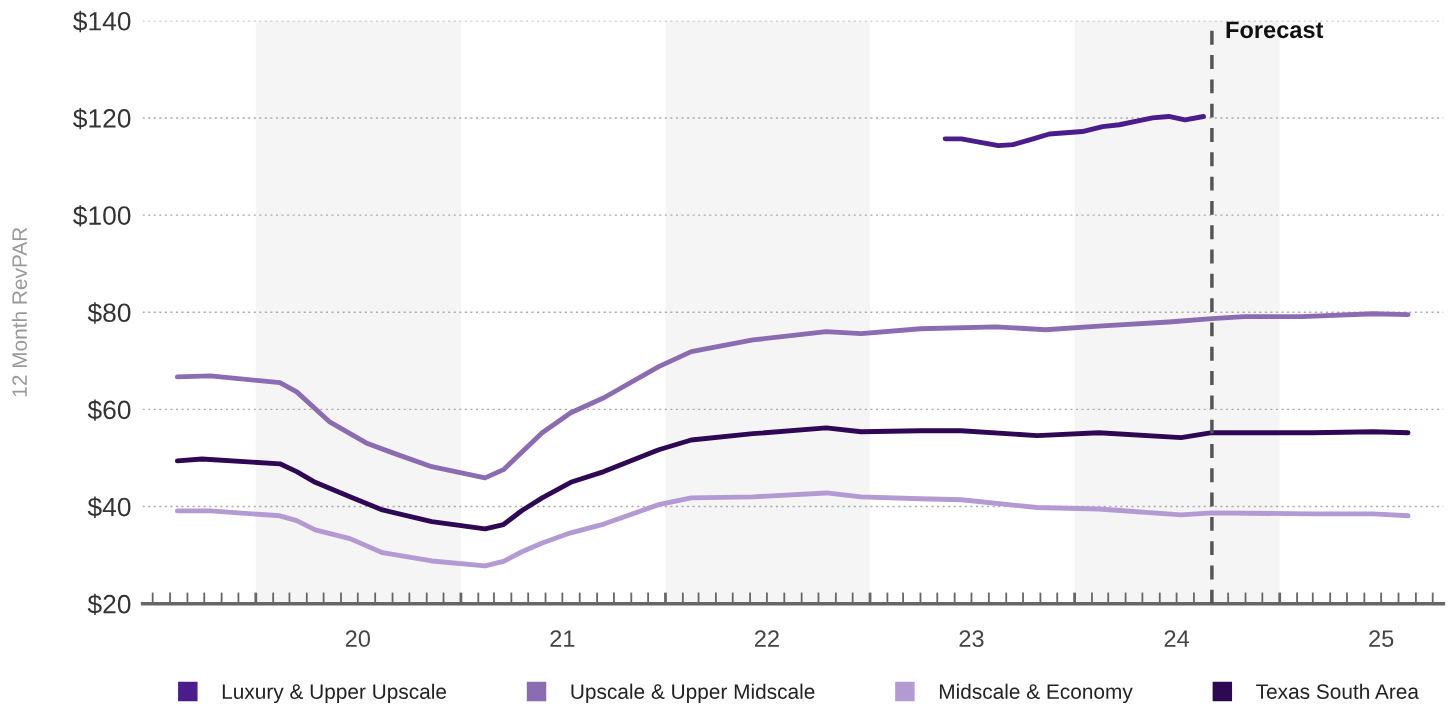  I want to click on y-tick-label: $60, so click(109, 410).